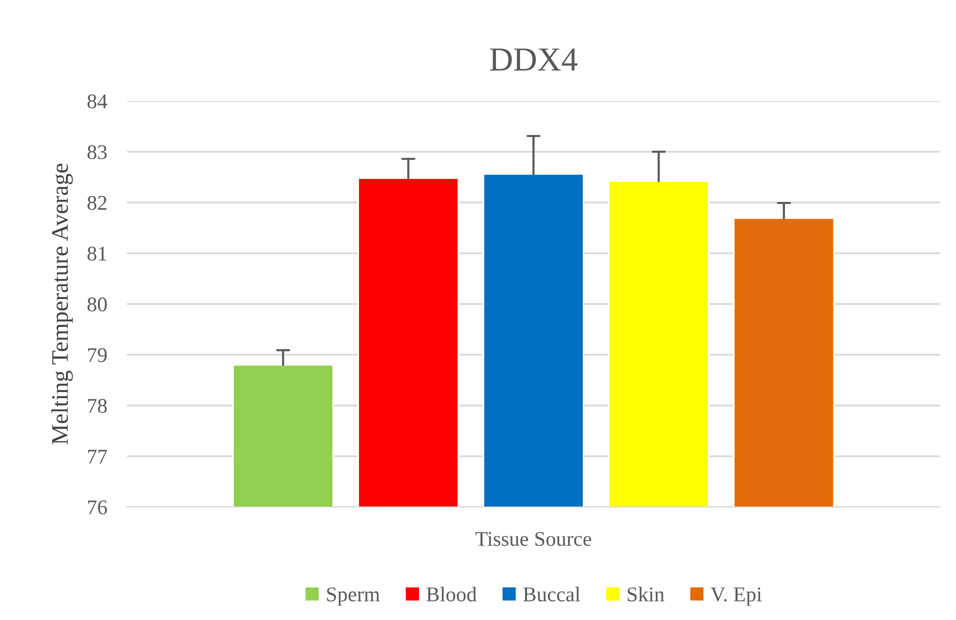 This screenshot has width=956, height=620. What do you see at coordinates (97, 304) in the screenshot?
I see `y-tick-label: 80` at bounding box center [97, 304].